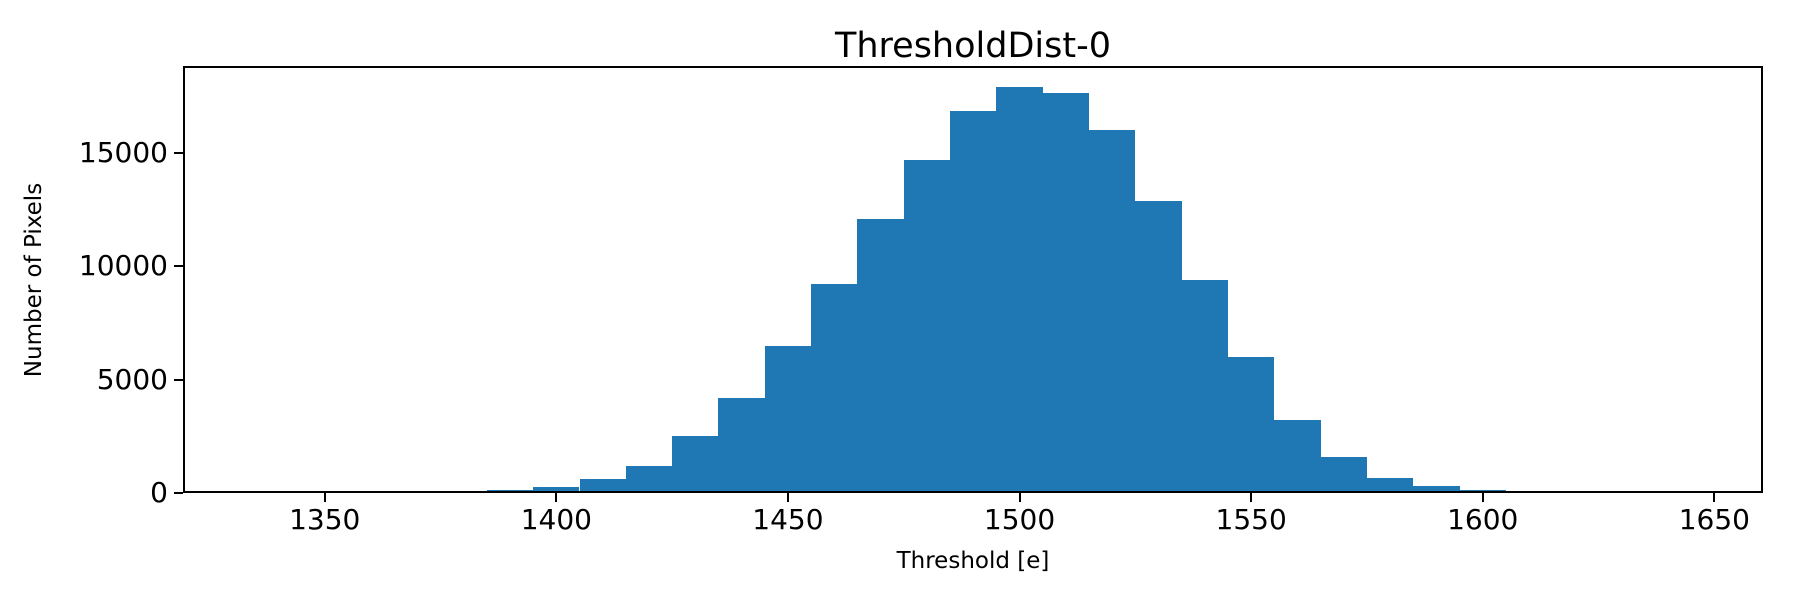  What do you see at coordinates (123, 266) in the screenshot?
I see `y-tick-label: 10000` at bounding box center [123, 266].